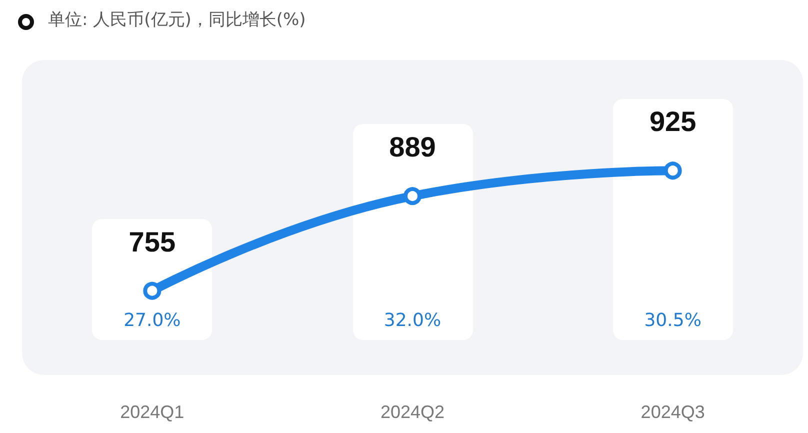 The image size is (808, 433). What do you see at coordinates (152, 412) in the screenshot?
I see `x-tick-label: 2024Q1` at bounding box center [152, 412].